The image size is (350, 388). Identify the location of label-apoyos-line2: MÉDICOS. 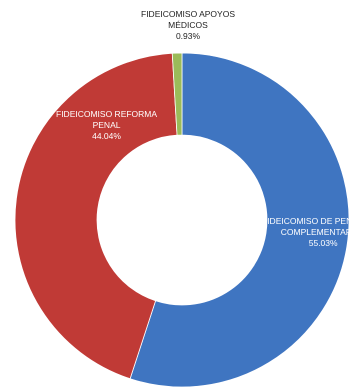
(188, 25).